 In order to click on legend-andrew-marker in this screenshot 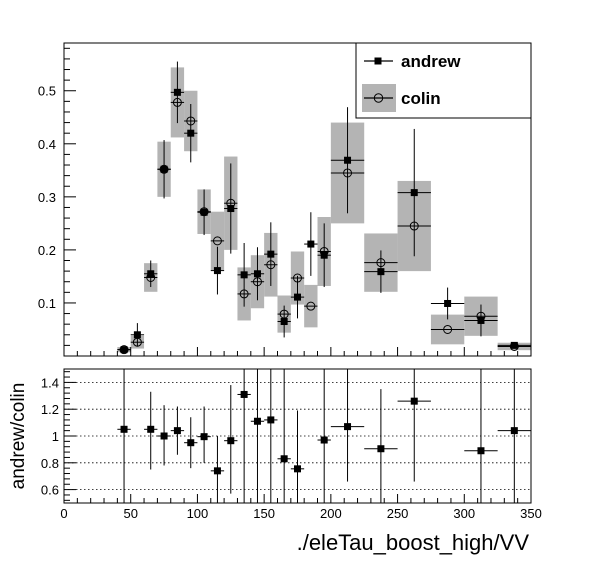, I will do `click(378, 61)`.